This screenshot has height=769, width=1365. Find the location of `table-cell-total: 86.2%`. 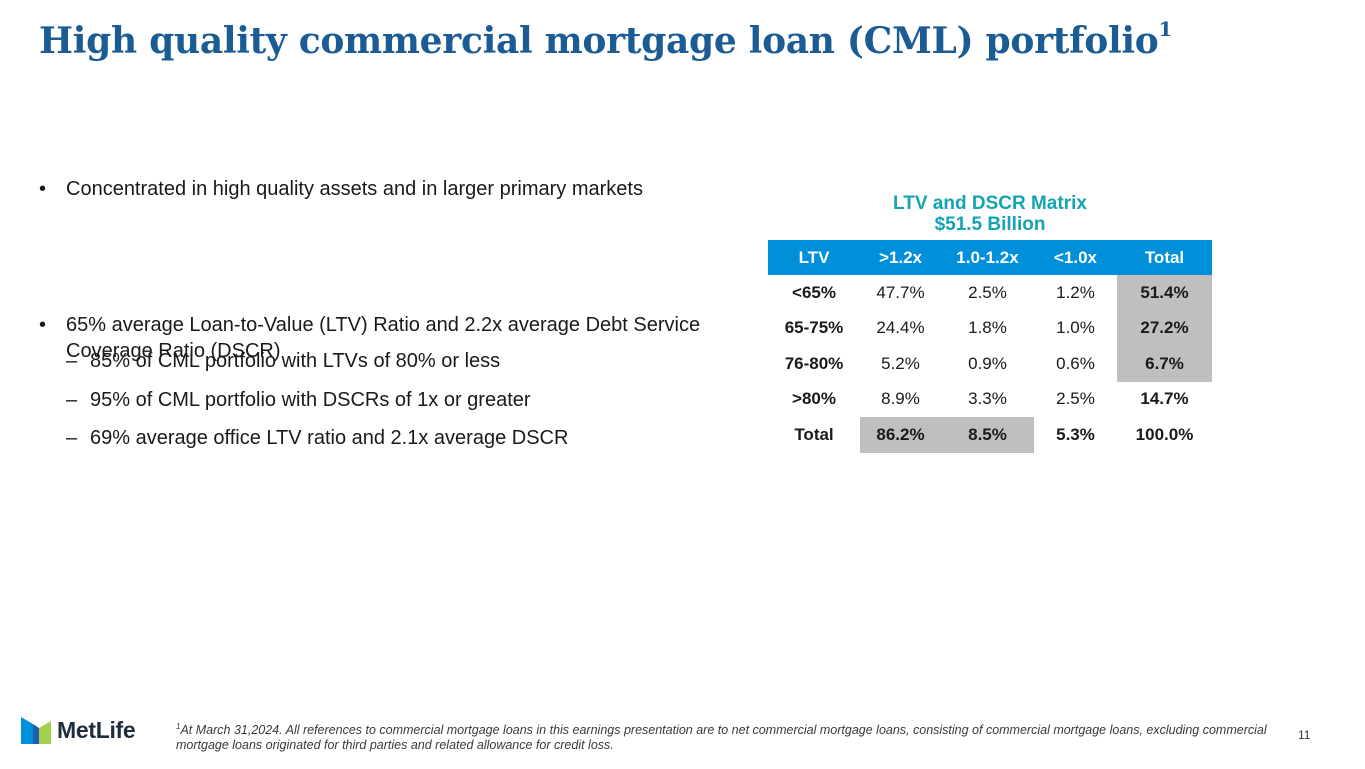

table-cell-total: 86.2% is located at coordinates (900, 435).